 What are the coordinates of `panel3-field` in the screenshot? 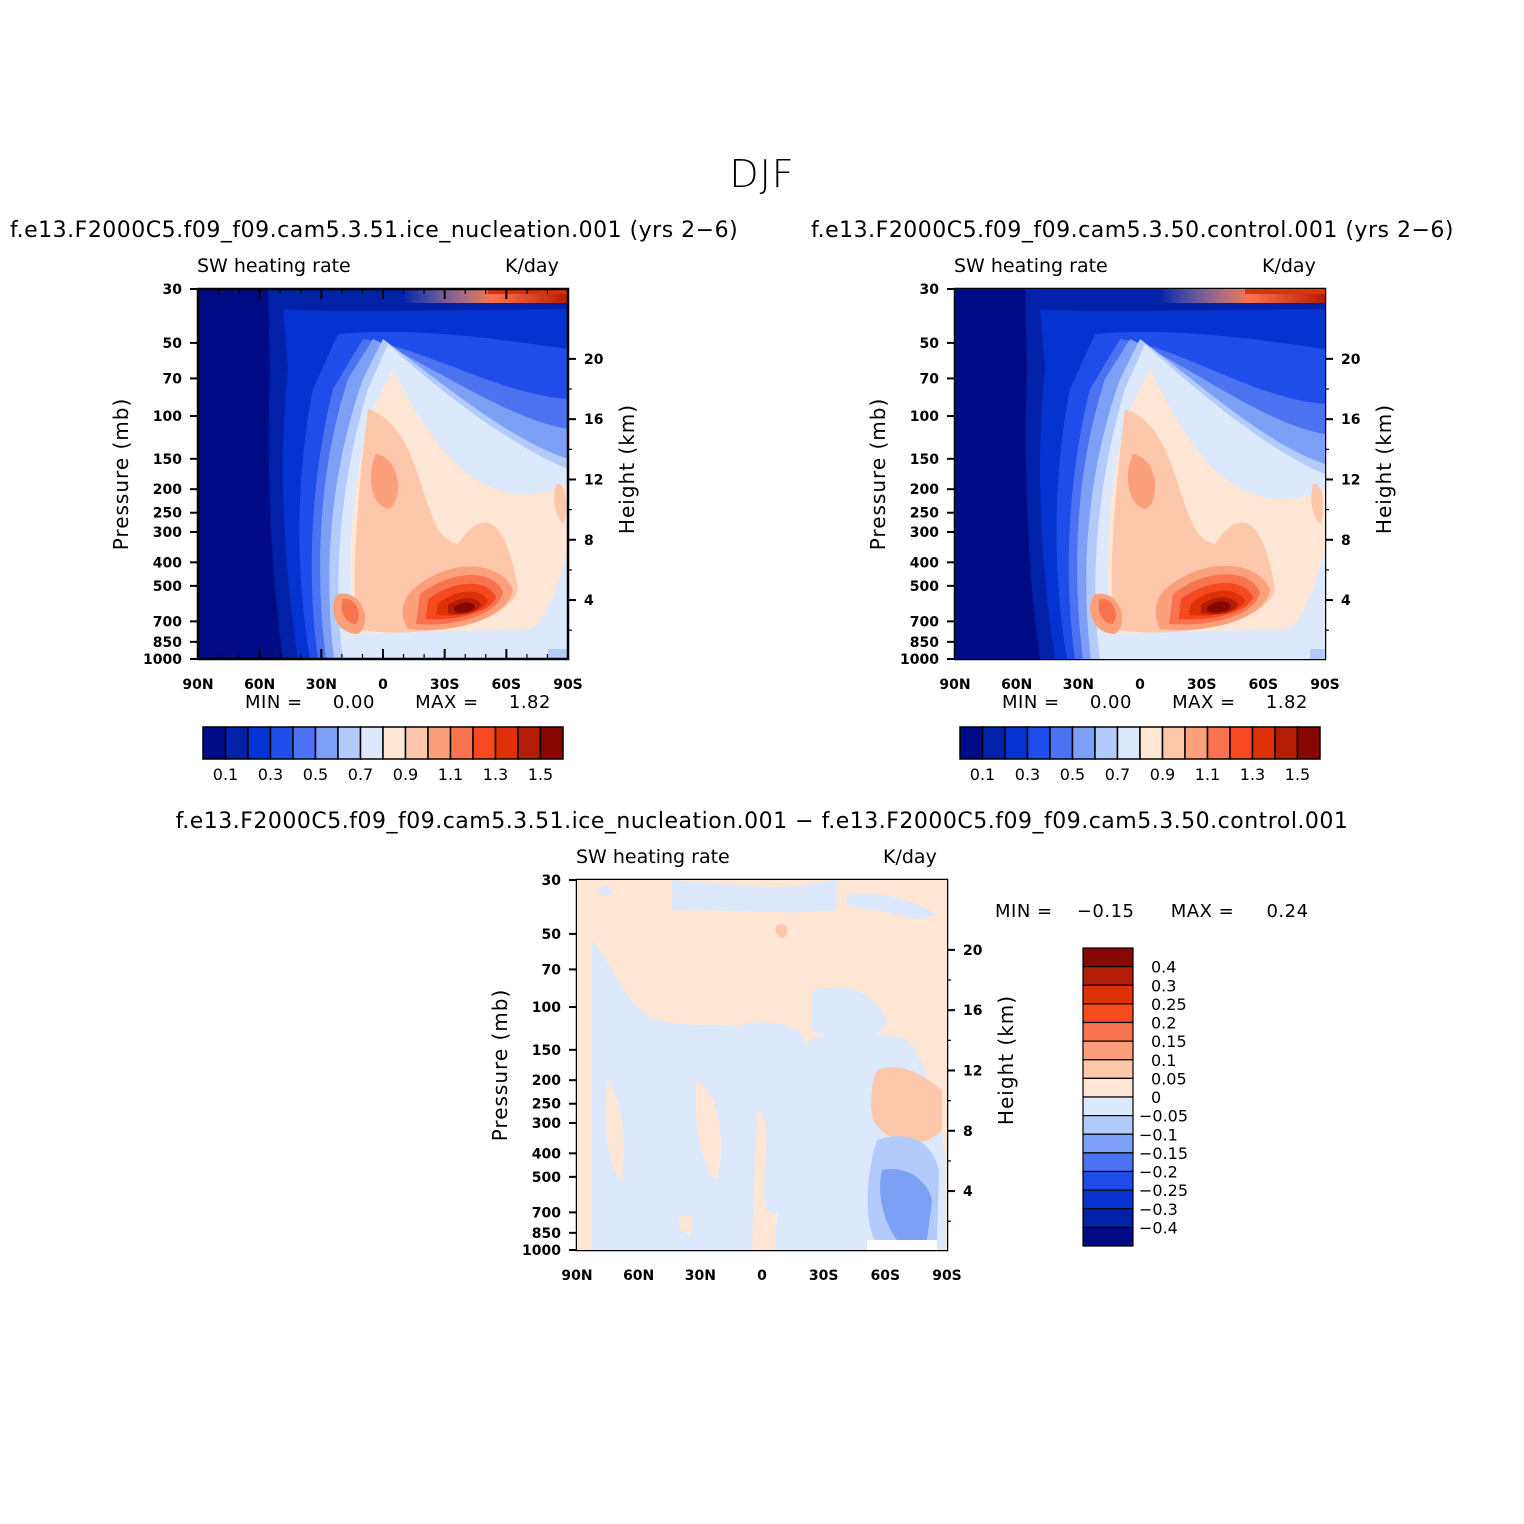 It's located at (762, 1065).